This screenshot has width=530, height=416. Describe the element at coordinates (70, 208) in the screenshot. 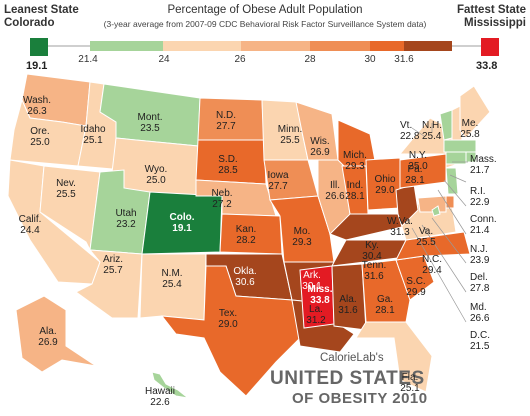

I see `state-shape-nev` at that location.